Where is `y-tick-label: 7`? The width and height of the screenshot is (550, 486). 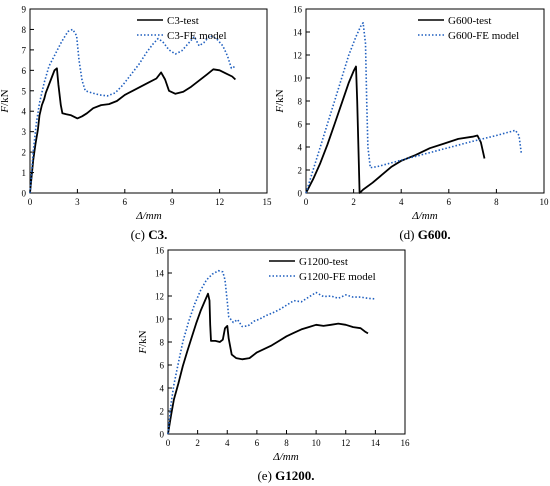 y-tick-label: 7 is located at coordinates (24, 50).